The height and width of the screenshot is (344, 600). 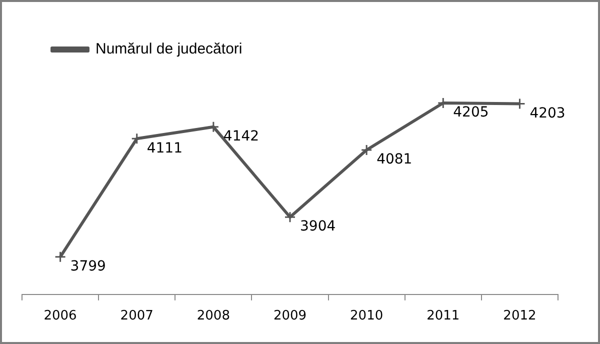 I want to click on legend-label: Numărul de judecători, so click(x=169, y=49).